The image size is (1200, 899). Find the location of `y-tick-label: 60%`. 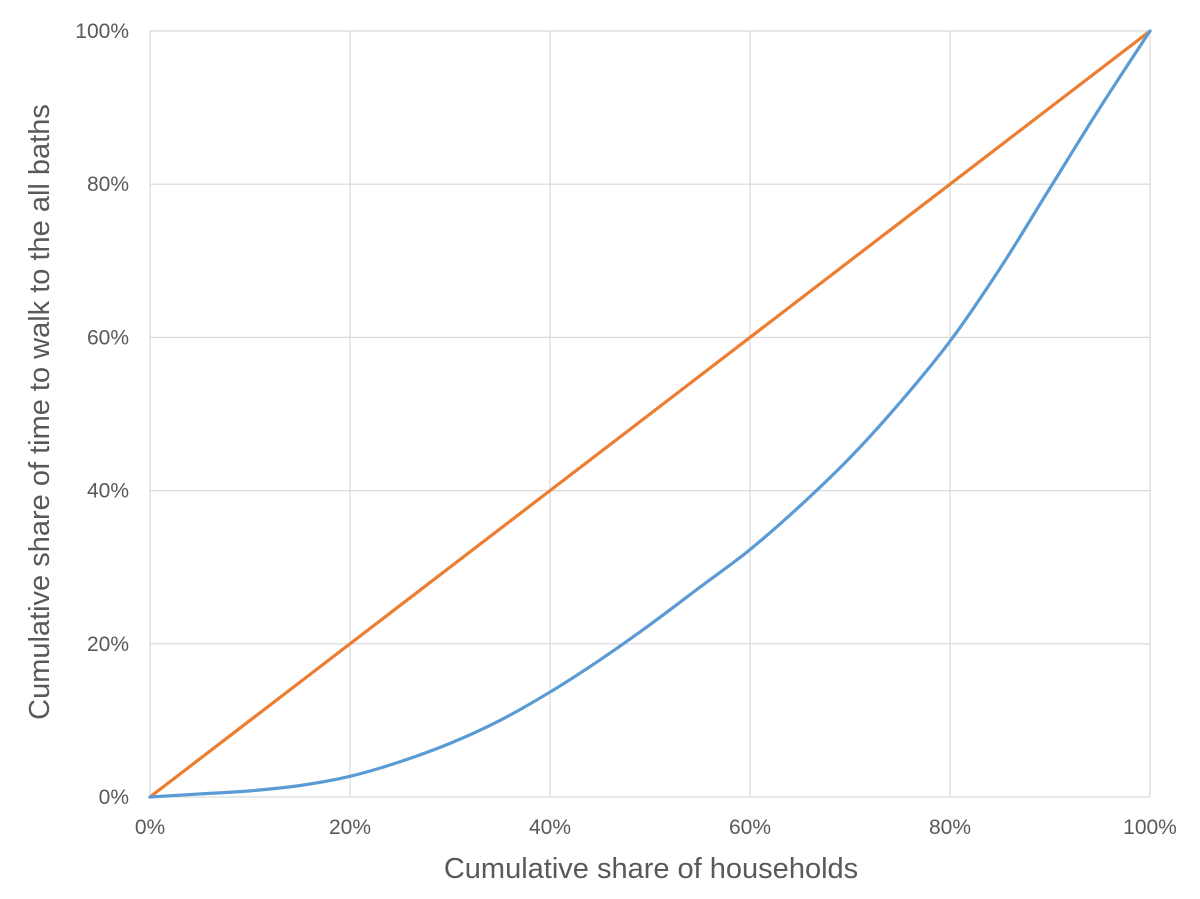

y-tick-label: 60% is located at coordinates (108, 337).